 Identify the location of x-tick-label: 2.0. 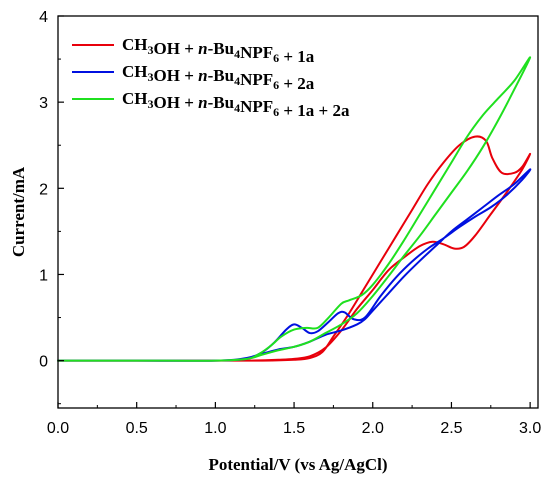
(373, 428).